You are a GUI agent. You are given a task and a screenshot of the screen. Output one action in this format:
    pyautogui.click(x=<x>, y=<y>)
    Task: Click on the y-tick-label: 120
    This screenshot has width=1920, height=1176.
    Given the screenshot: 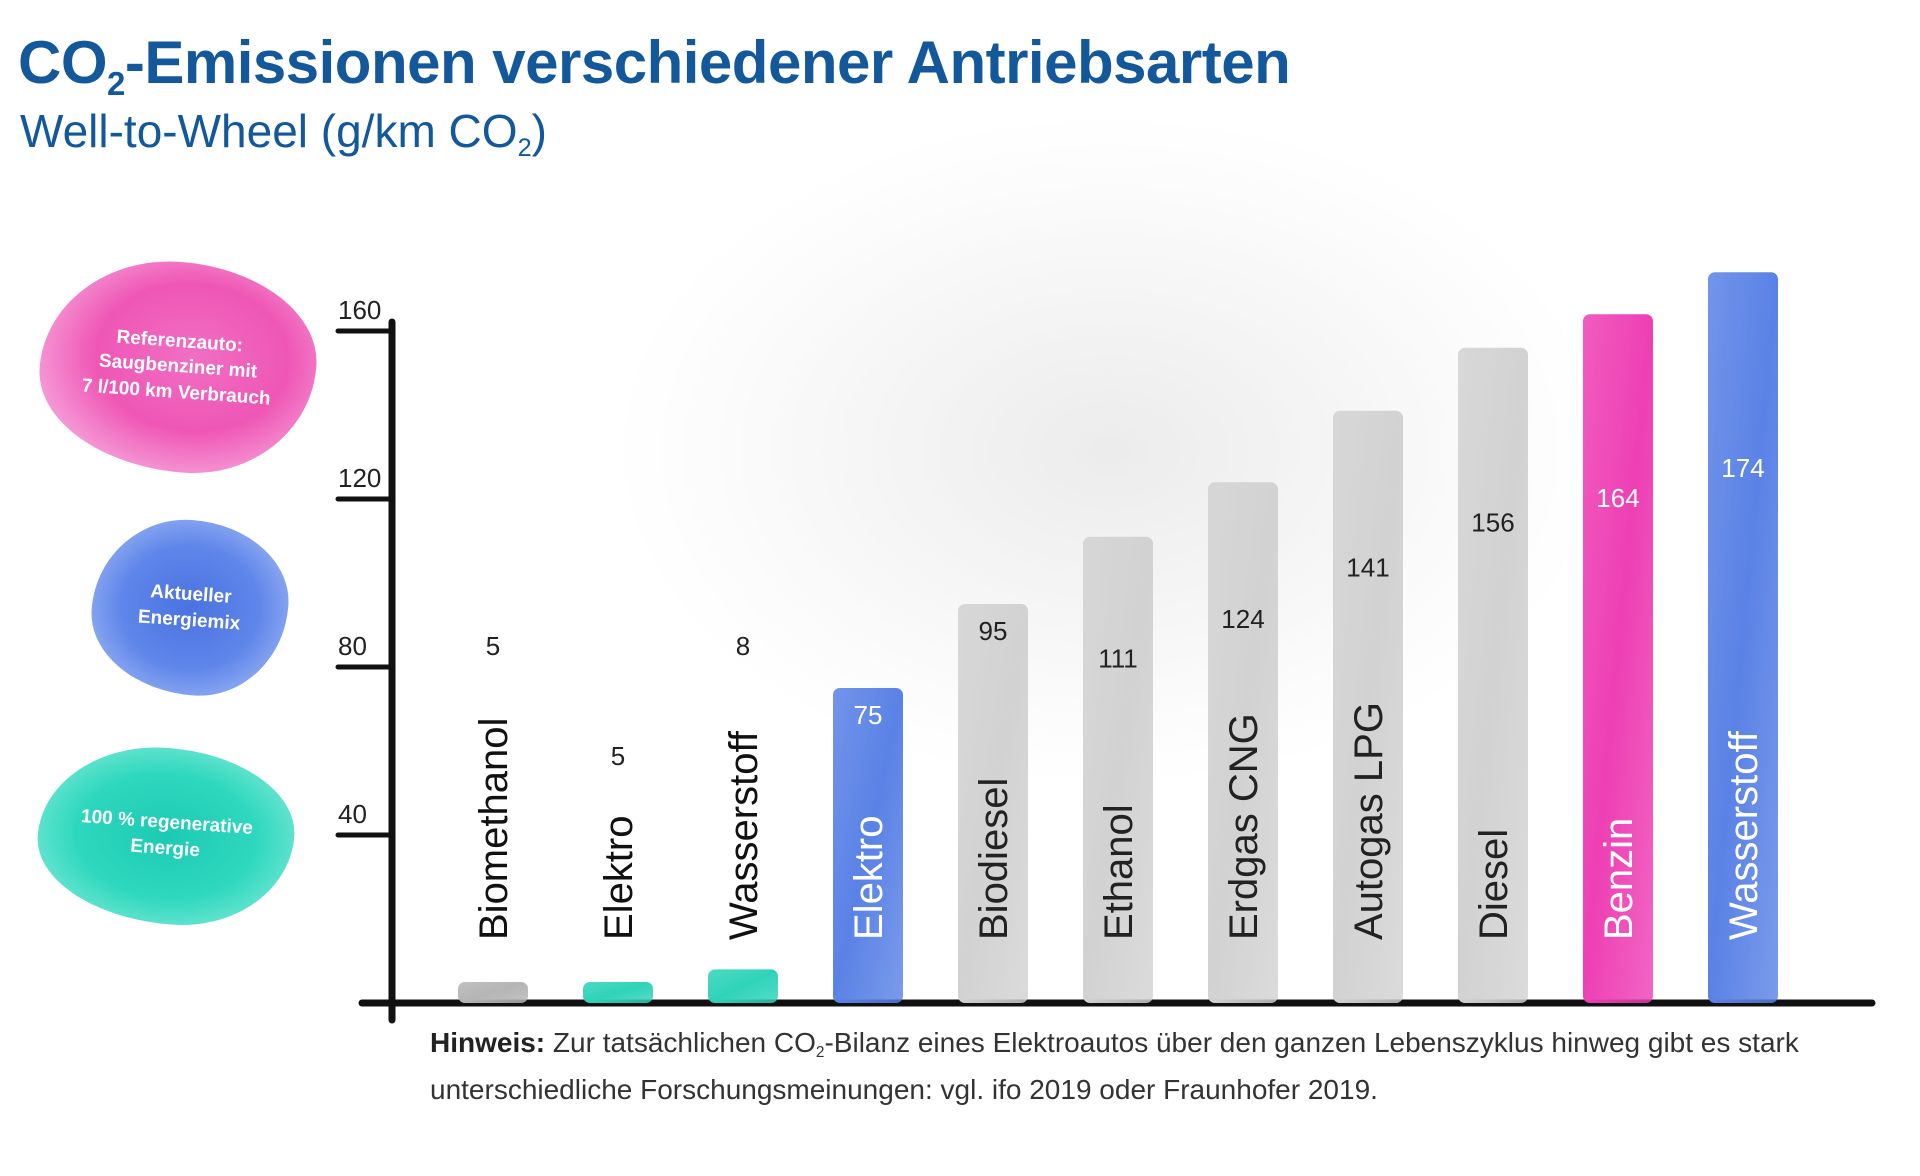 What is the action you would take?
    pyautogui.click(x=359, y=478)
    